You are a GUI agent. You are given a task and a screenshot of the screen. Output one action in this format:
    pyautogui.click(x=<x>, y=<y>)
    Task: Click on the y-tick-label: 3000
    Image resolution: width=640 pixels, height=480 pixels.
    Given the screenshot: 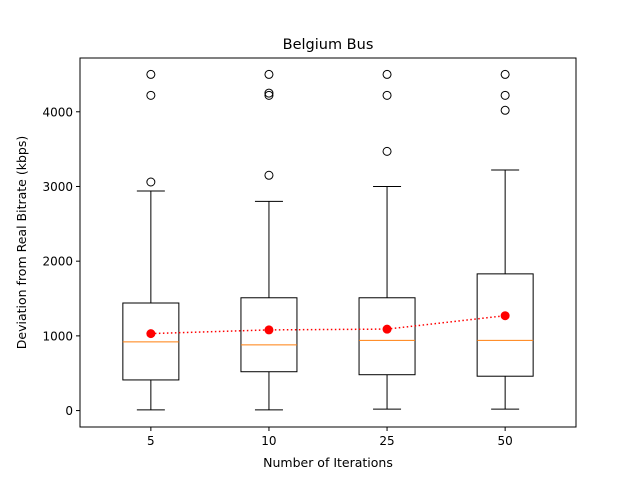 What is the action you would take?
    pyautogui.click(x=57, y=187)
    